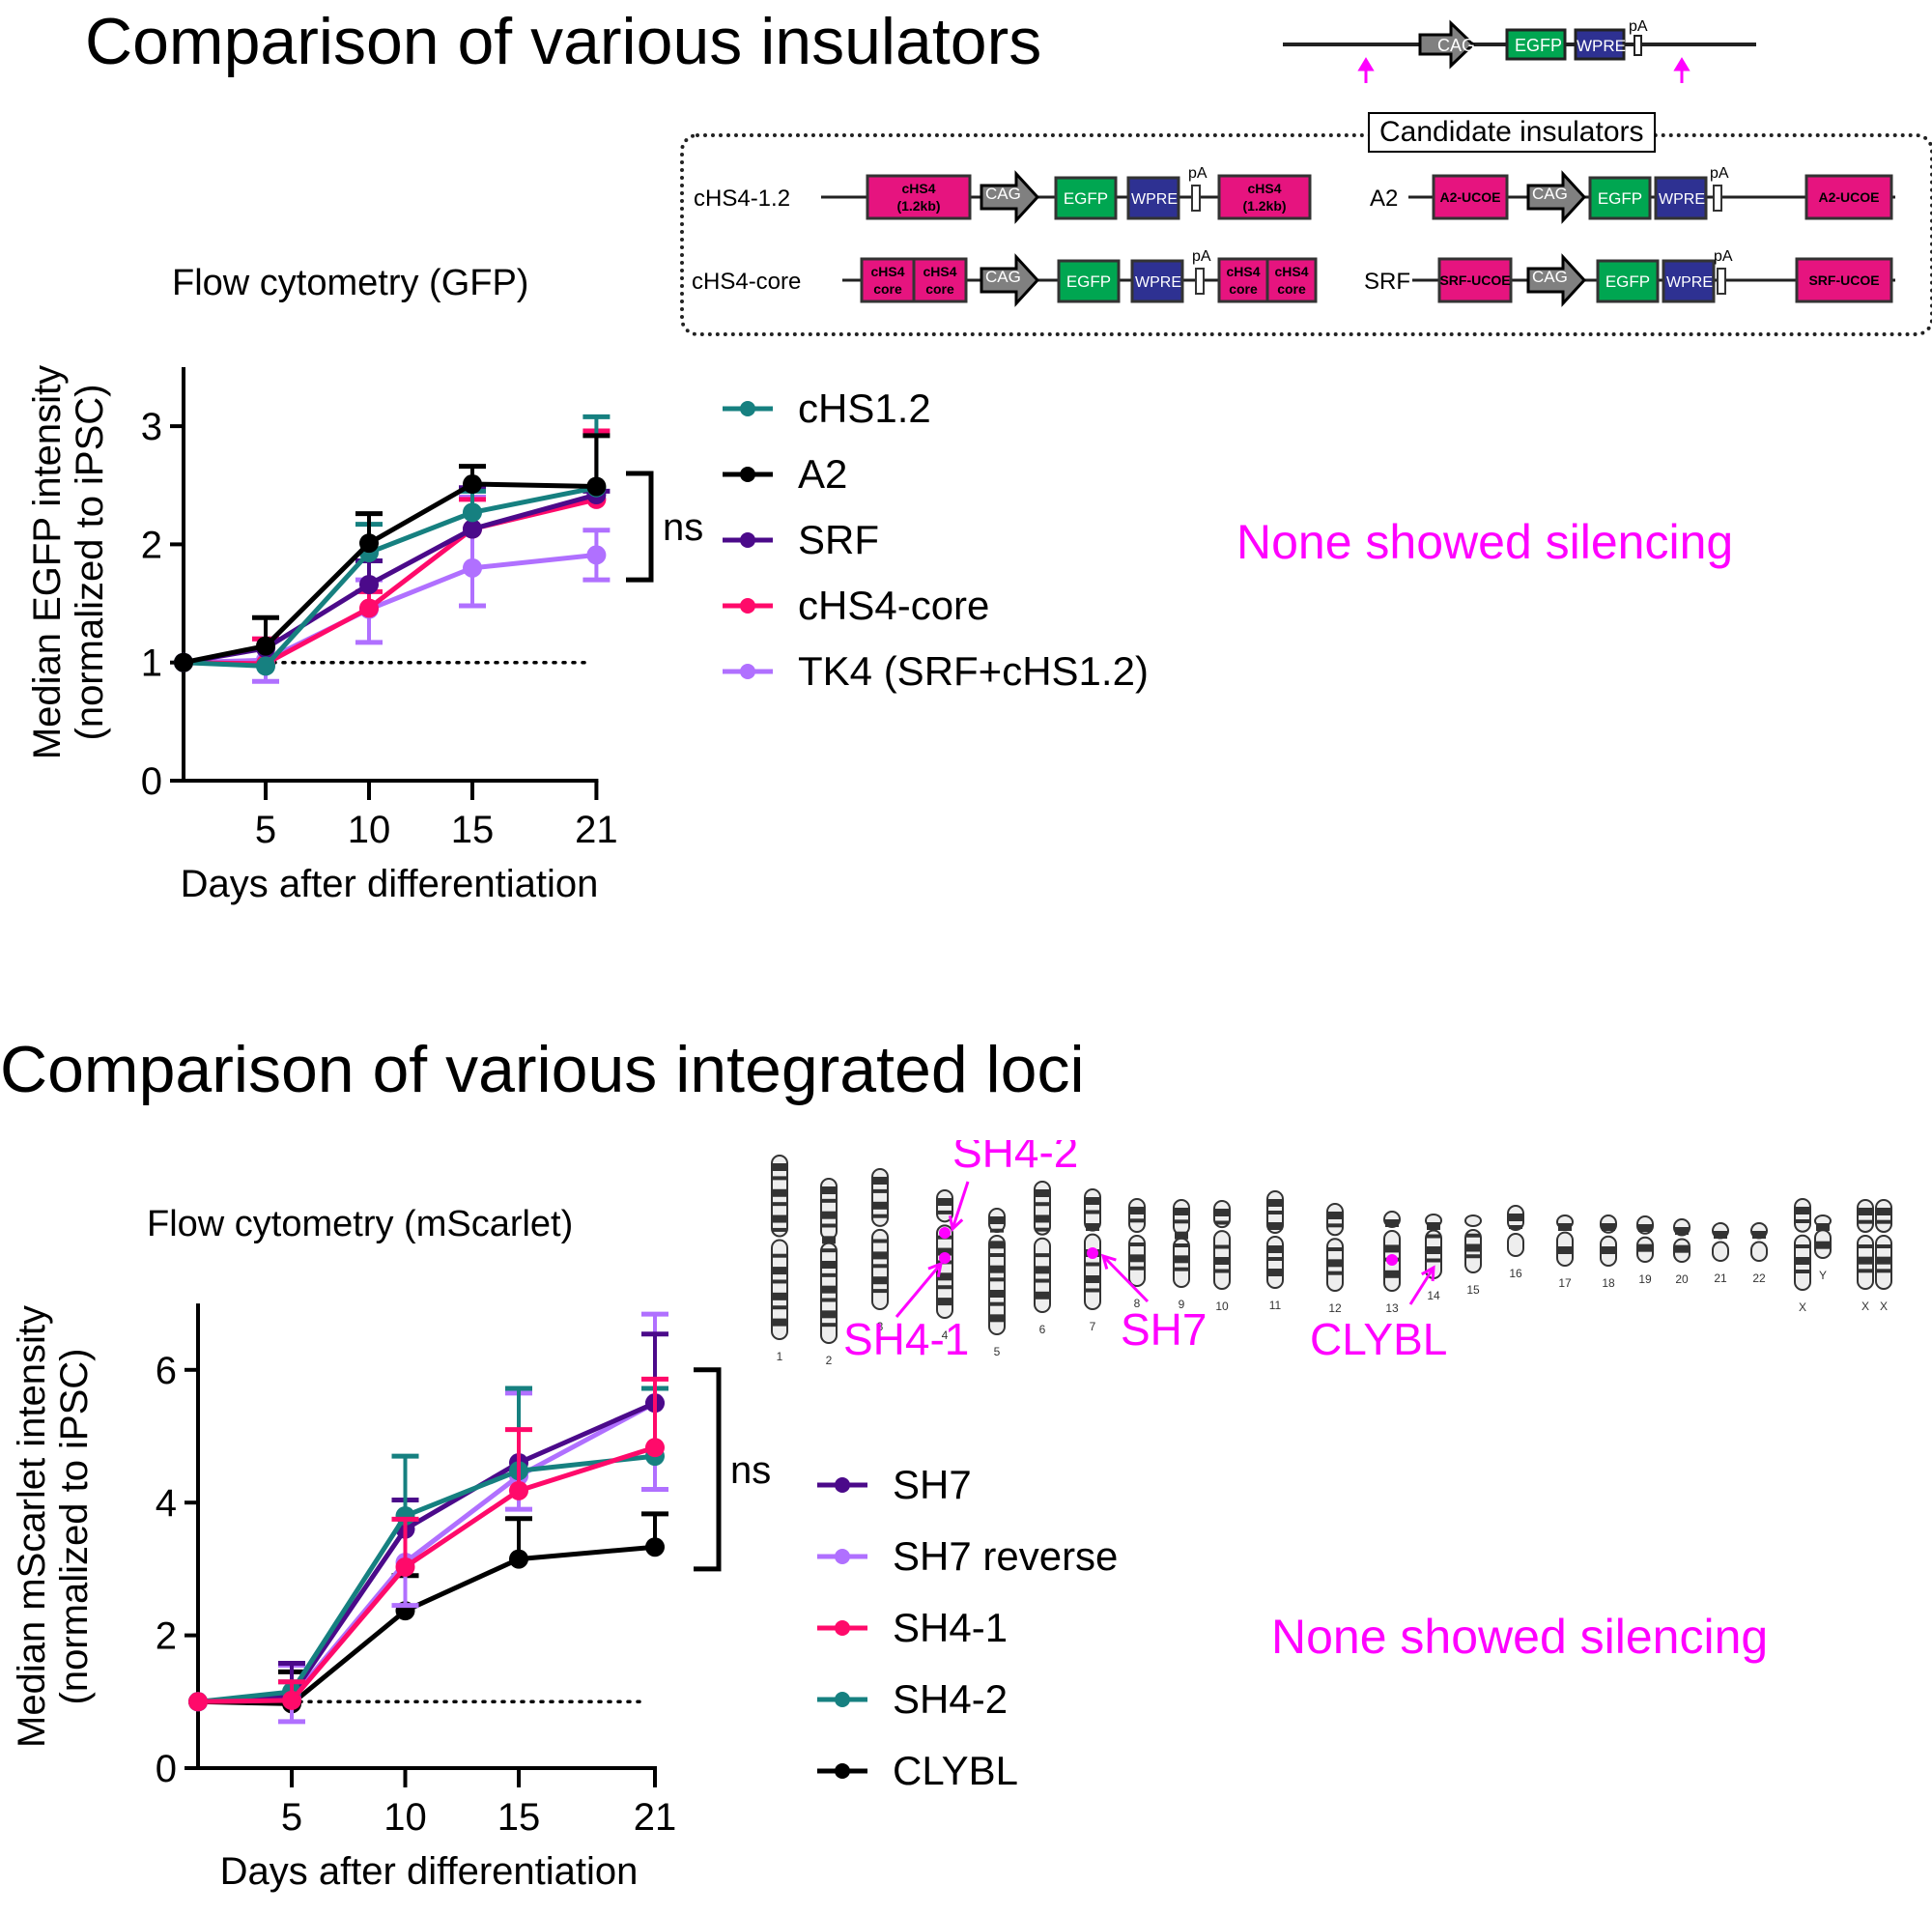  Describe the element at coordinates (390, 884) in the screenshot. I see `x-axis-label: Days after differentiation` at that location.